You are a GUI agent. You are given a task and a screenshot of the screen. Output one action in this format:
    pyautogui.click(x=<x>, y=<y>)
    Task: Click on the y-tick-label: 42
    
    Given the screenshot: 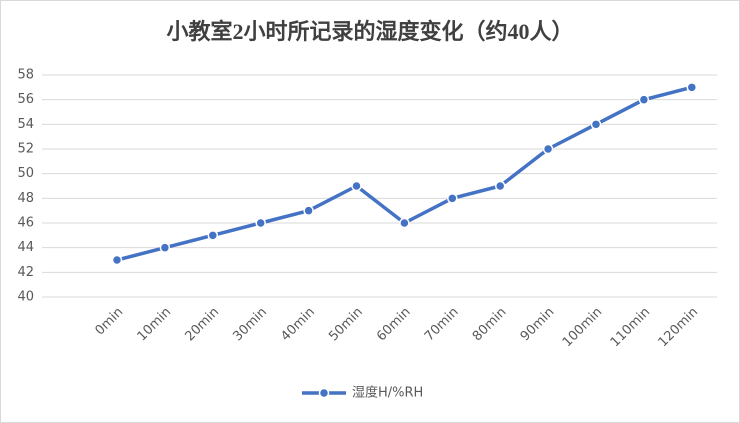 What is the action you would take?
    pyautogui.click(x=25, y=272)
    